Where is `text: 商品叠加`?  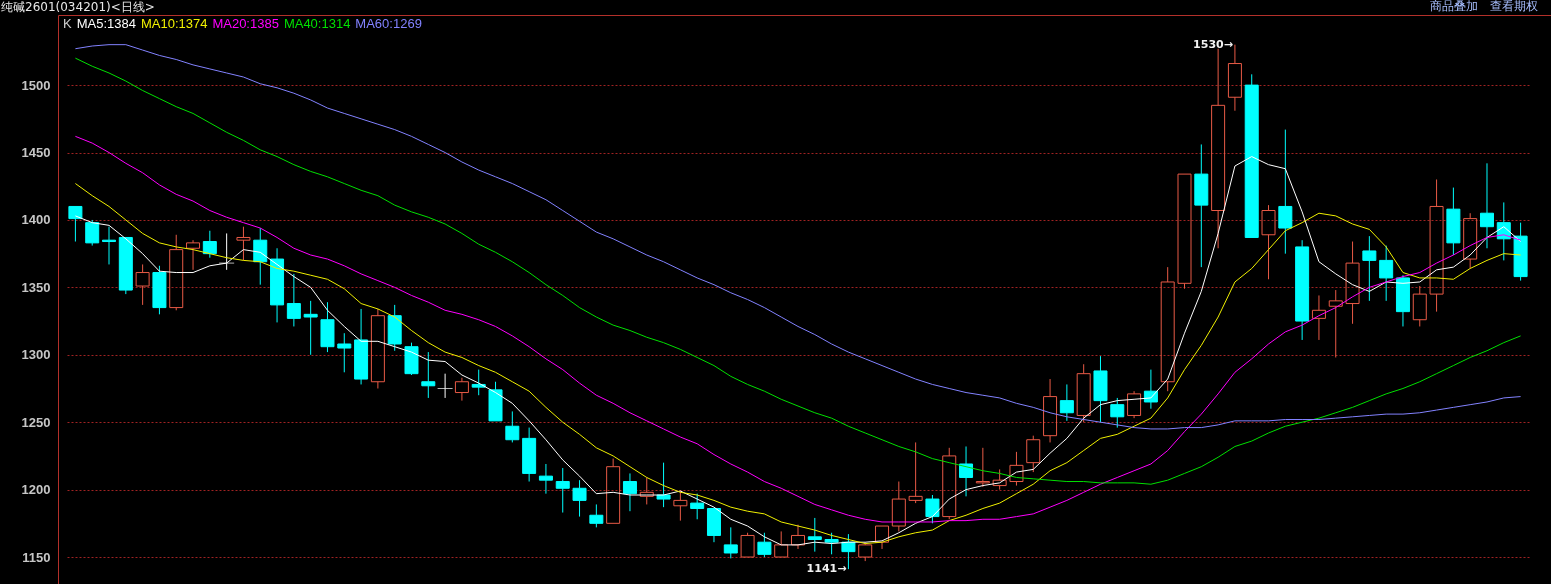 text: 商品叠加 is located at coordinates (1454, 6).